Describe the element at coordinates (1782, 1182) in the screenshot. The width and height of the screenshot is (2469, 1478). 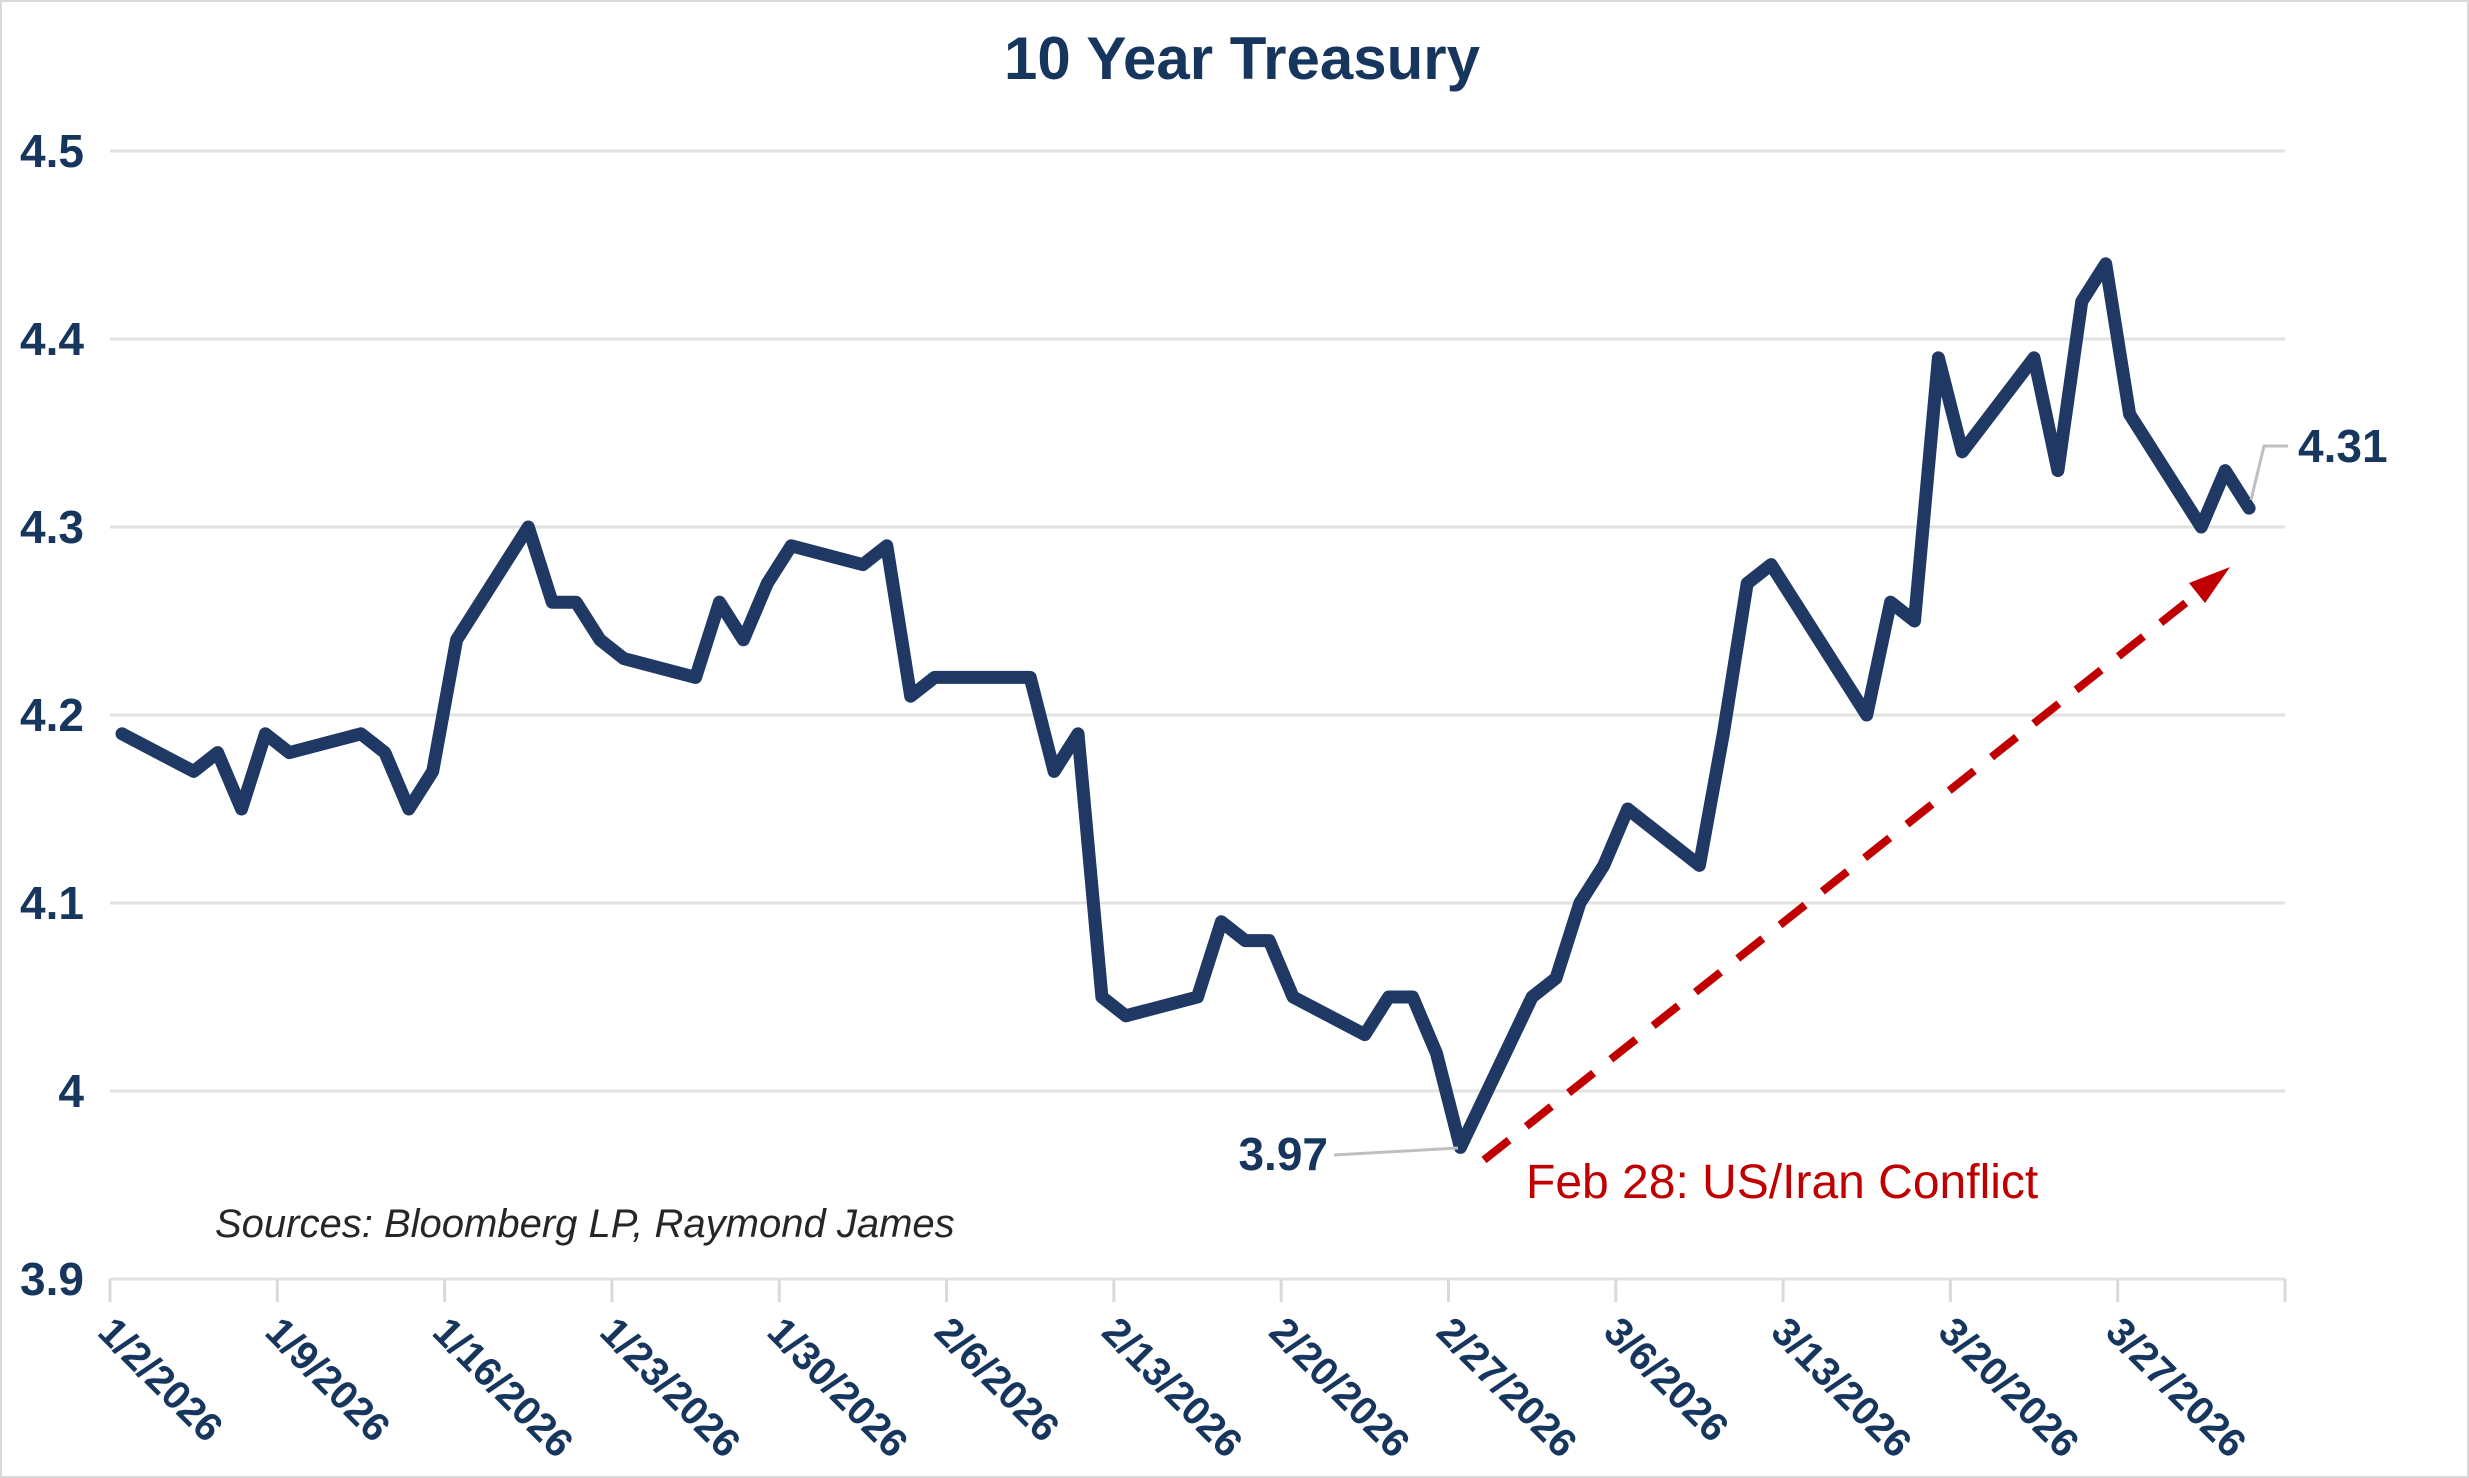
I see `event-annotation-label: Feb 28: US/Iran Conflict` at that location.